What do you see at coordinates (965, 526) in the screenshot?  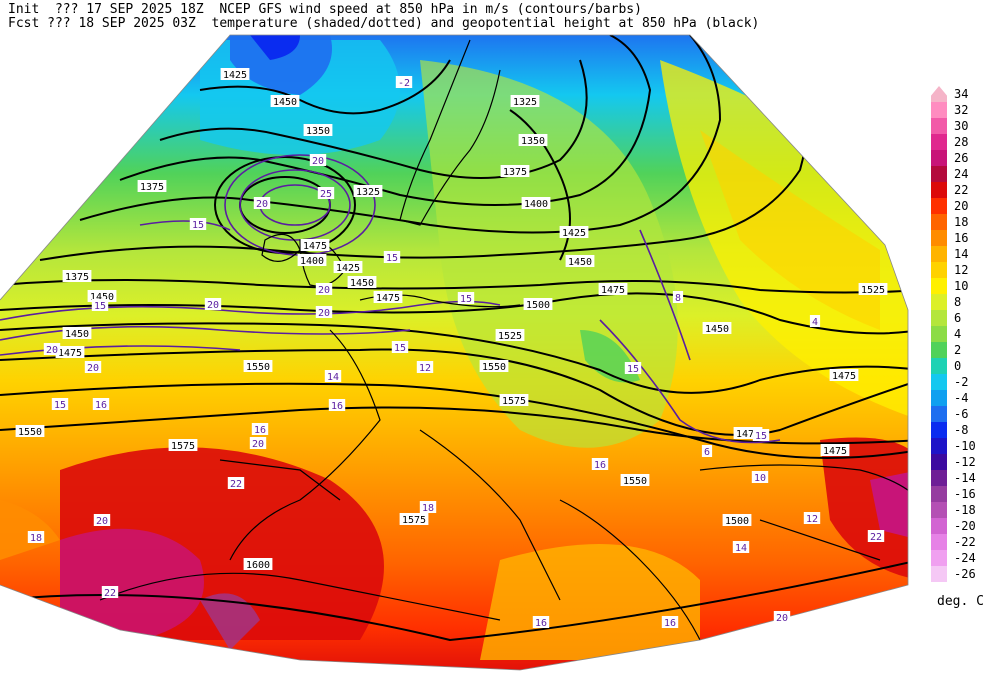 I see `legend-label: -20` at bounding box center [965, 526].